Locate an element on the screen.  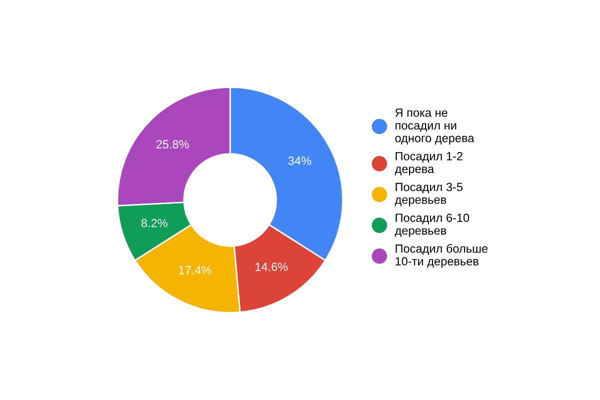
data-label: 25.8% is located at coordinates (172, 144).